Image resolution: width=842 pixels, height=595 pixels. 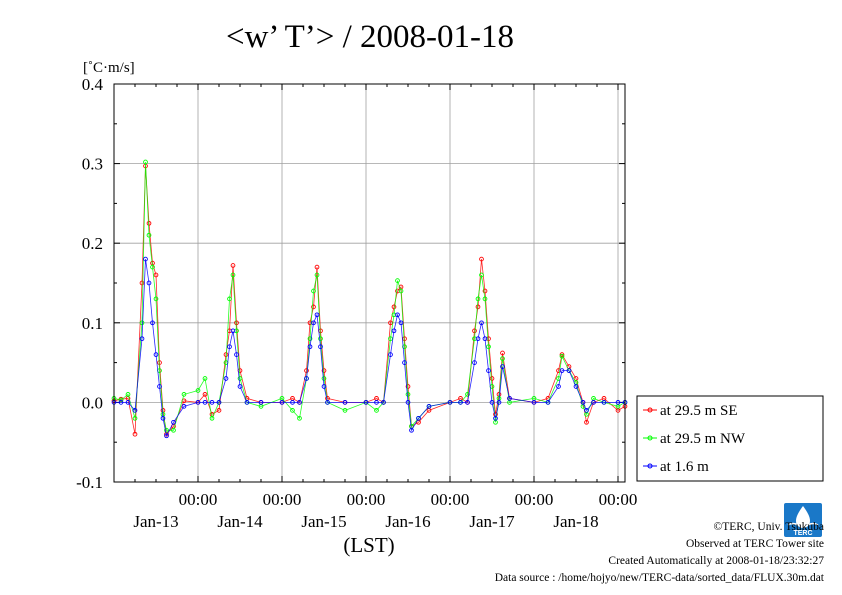 I want to click on logo-text: TERC, so click(x=802, y=533).